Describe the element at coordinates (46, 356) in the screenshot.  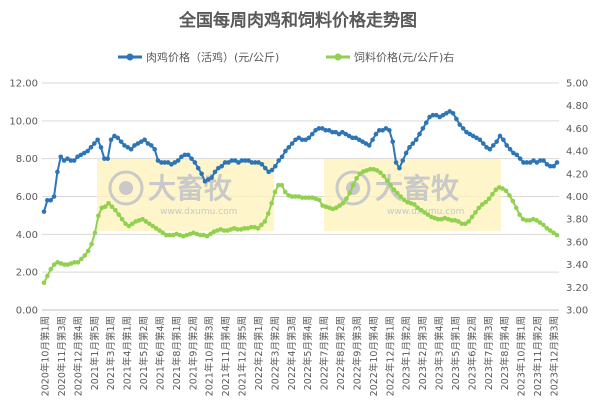
I see `x-tick-label: 2020年10月第1周` at that location.